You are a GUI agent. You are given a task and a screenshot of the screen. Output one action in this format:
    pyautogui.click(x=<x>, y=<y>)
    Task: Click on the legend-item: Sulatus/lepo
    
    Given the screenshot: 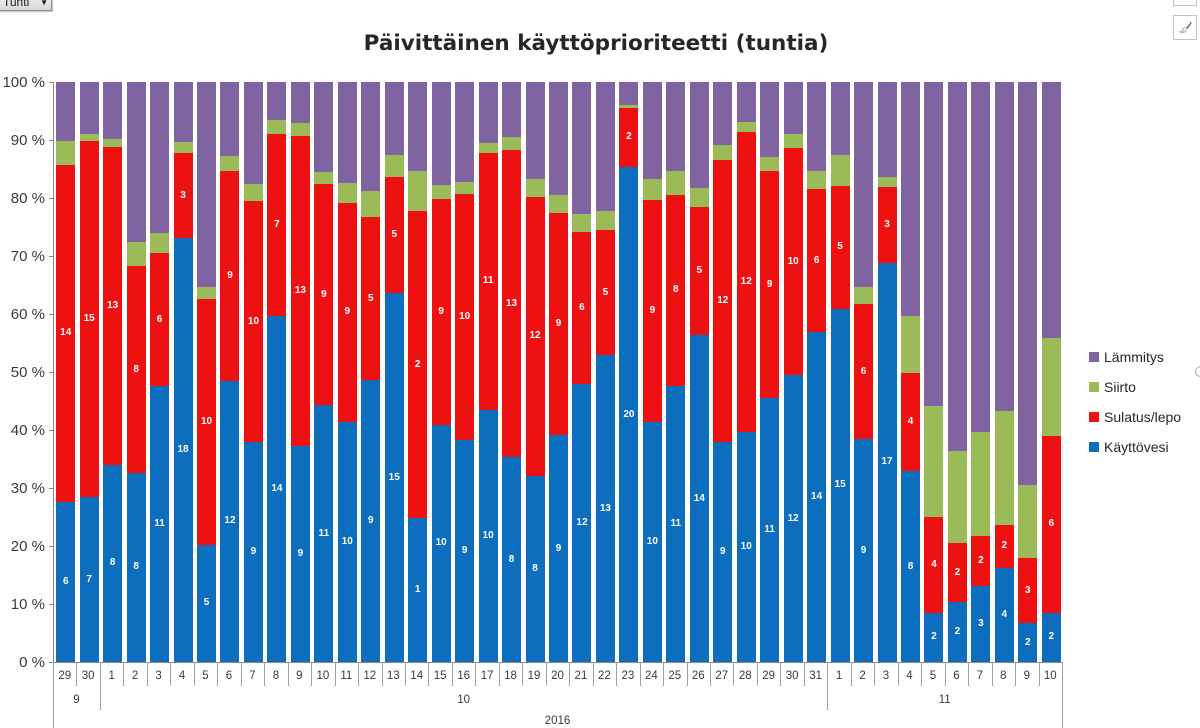 What is the action you would take?
    pyautogui.click(x=1135, y=417)
    